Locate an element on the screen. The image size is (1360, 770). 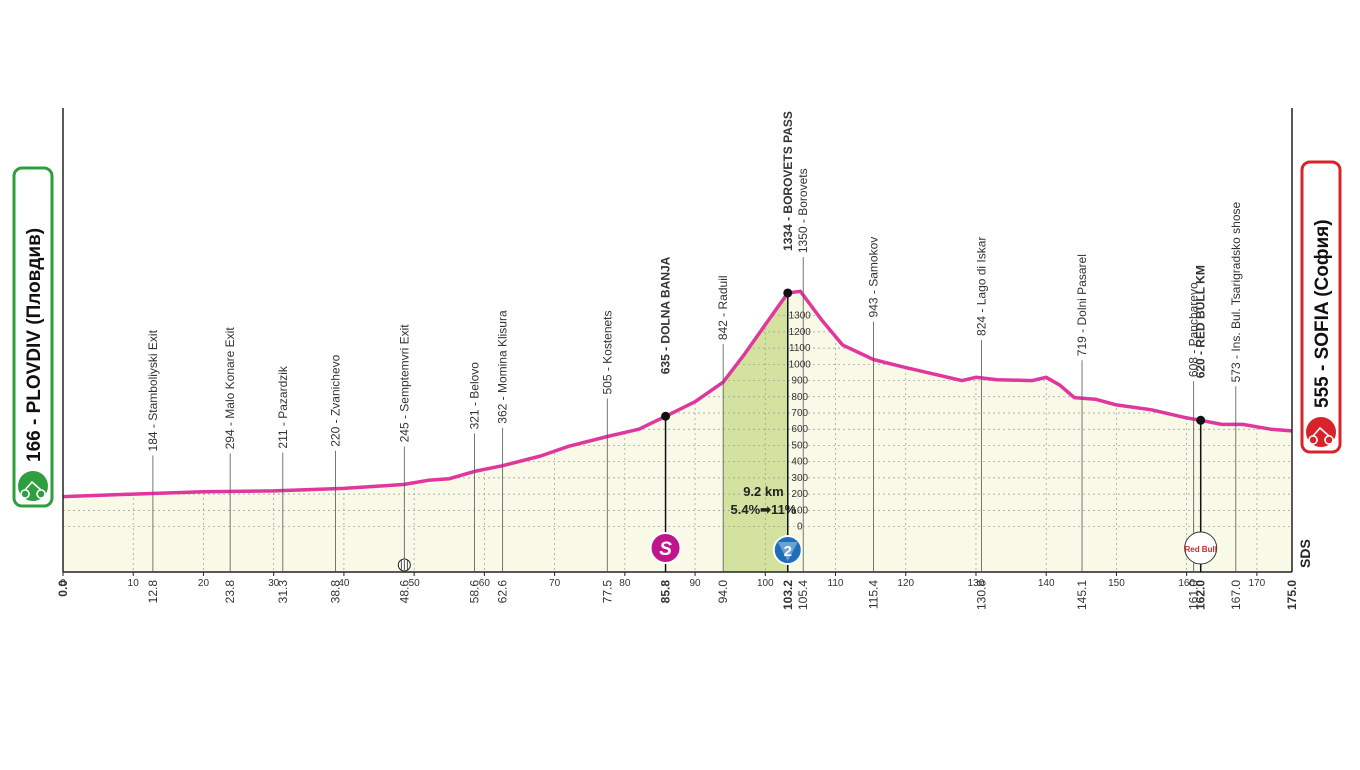
km-label: 38.8 is located at coordinates (335, 592).